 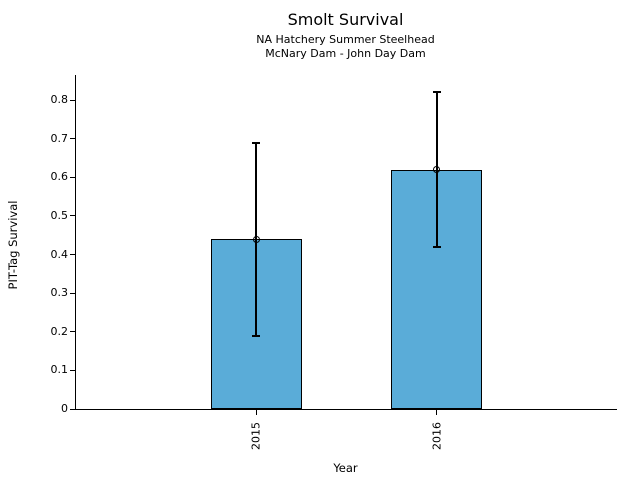 I want to click on y-tick-label: 0.2, so click(x=59, y=331).